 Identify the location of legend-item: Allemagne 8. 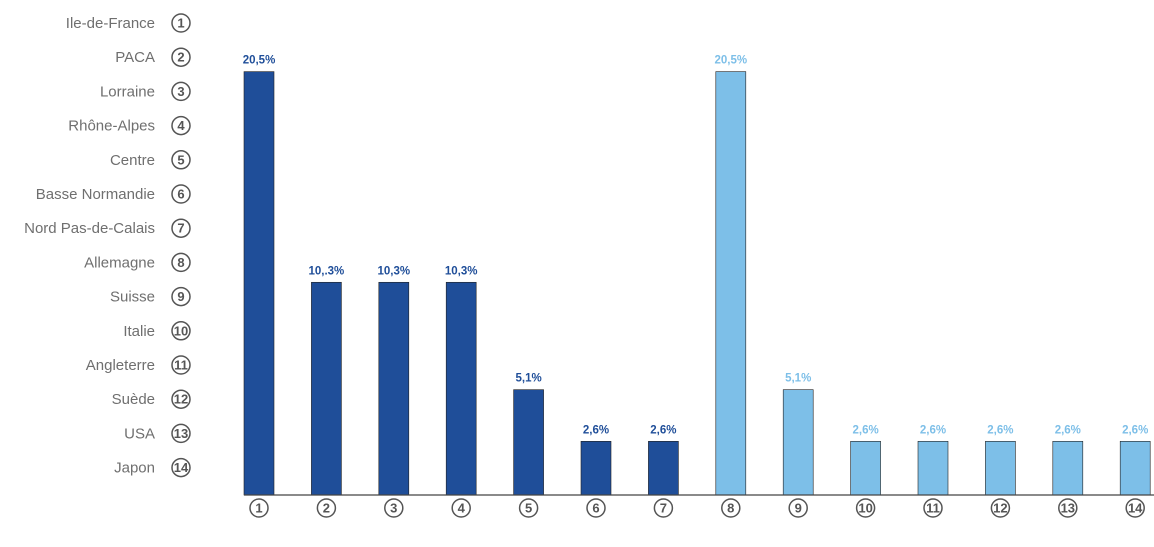
(137, 262).